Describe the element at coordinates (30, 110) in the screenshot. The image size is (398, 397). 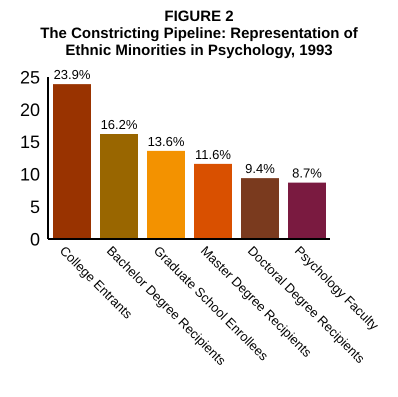
I see `y-tick-label: 20` at that location.